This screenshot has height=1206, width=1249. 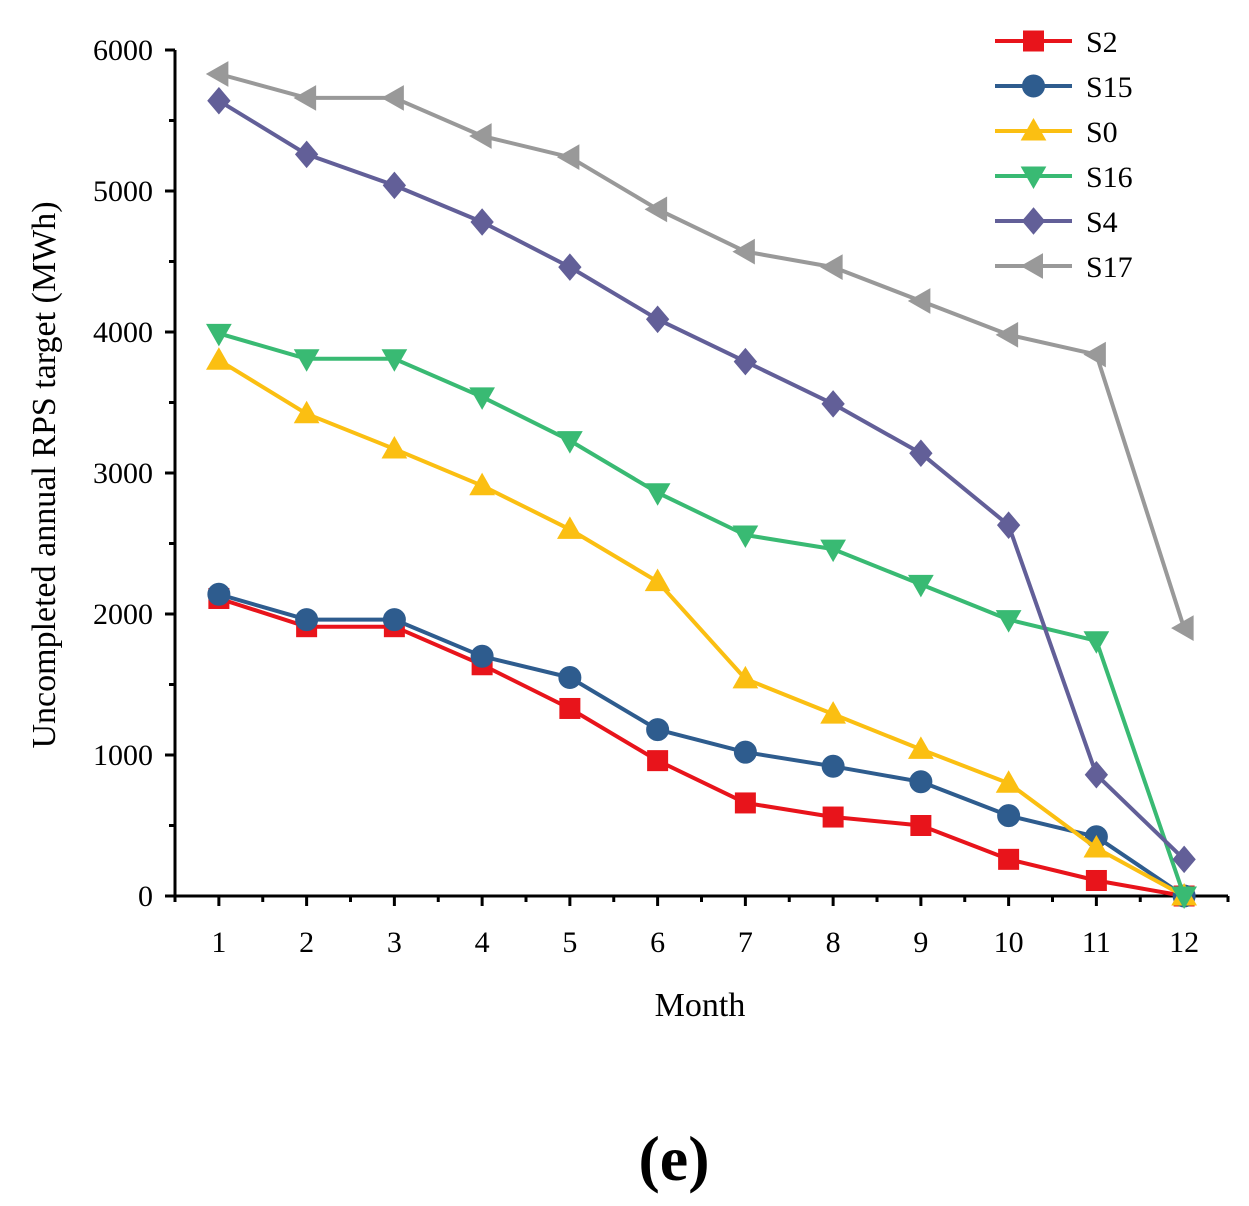 I want to click on legend-item-s17: S17, so click(x=1064, y=267).